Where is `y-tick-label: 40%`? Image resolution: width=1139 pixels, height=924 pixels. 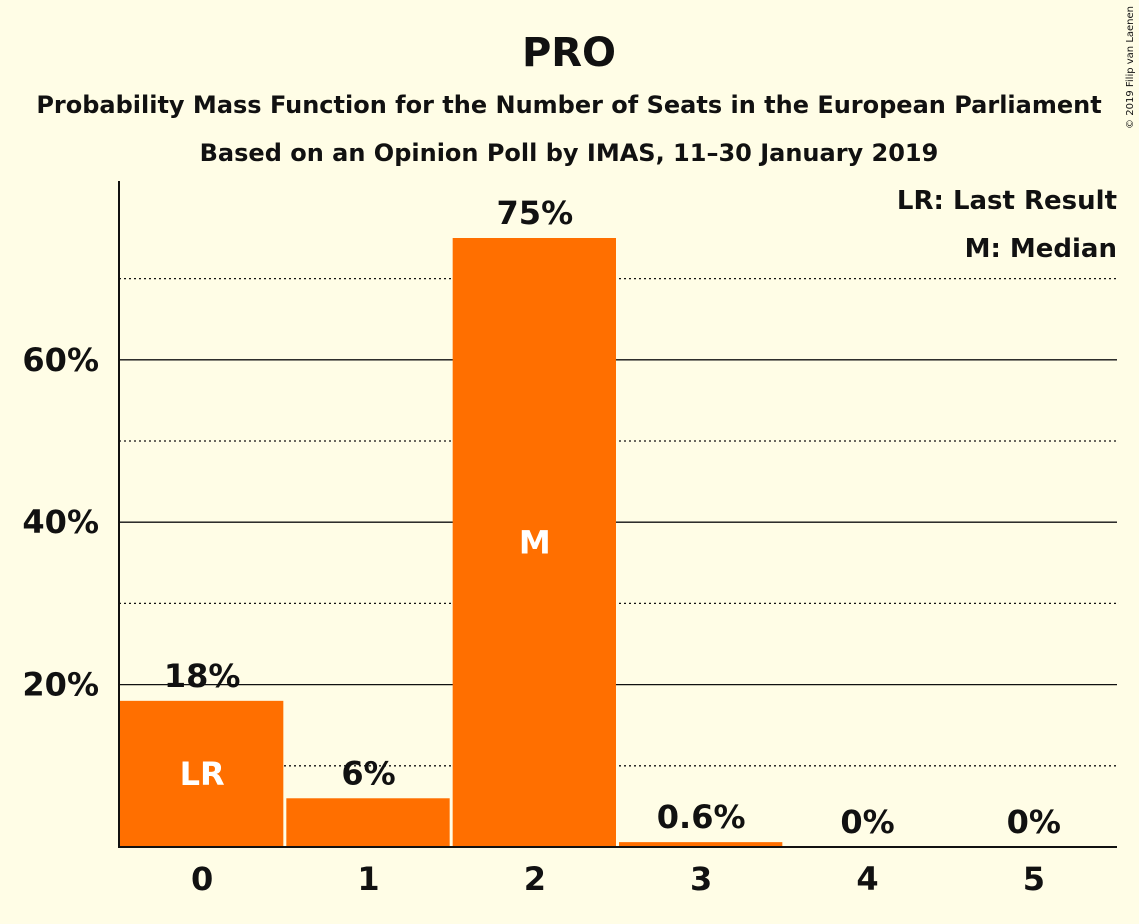 y-tick-label: 40% is located at coordinates (60, 522).